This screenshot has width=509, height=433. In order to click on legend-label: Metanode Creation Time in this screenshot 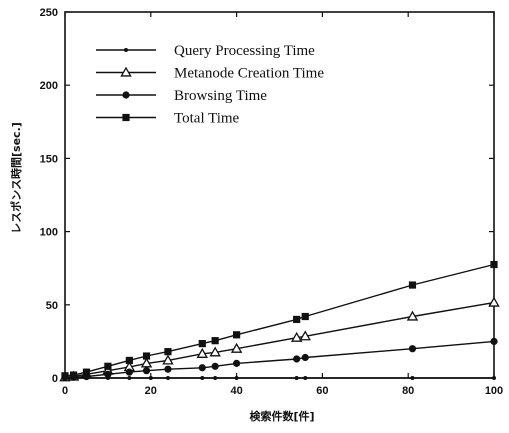, I will do `click(249, 74)`.